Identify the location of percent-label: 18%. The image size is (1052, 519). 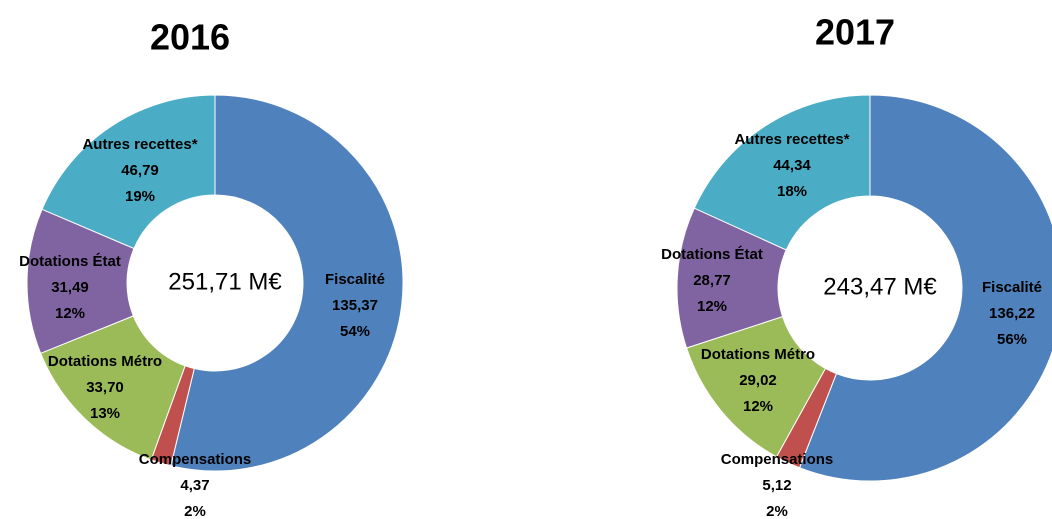
(792, 191).